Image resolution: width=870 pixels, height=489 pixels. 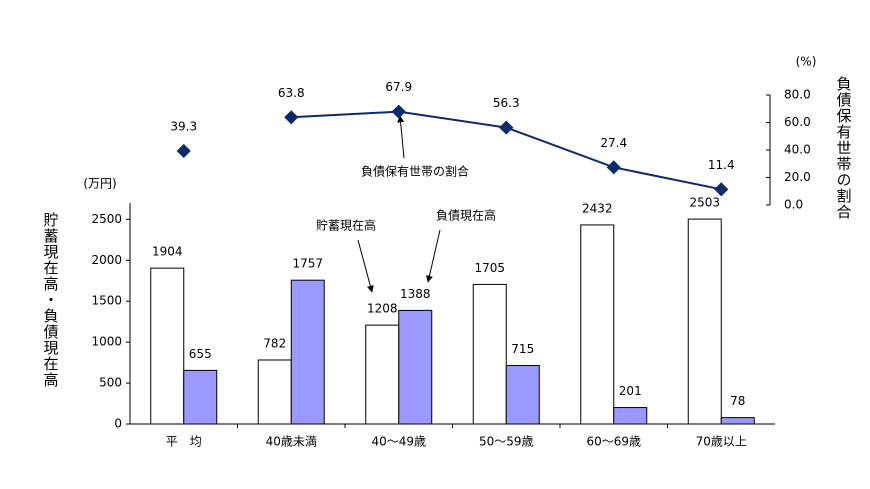 What do you see at coordinates (398, 442) in the screenshot?
I see `x-tick-label: 40～49歳` at bounding box center [398, 442].